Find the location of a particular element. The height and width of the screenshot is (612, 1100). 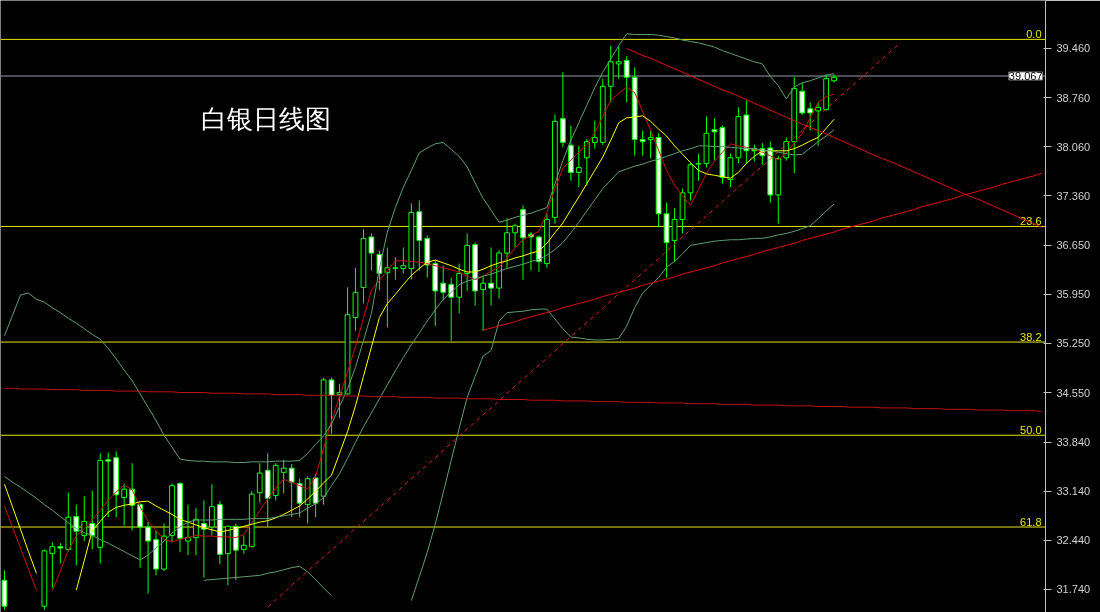

y-tick-label: 32.440 is located at coordinates (1073, 540).